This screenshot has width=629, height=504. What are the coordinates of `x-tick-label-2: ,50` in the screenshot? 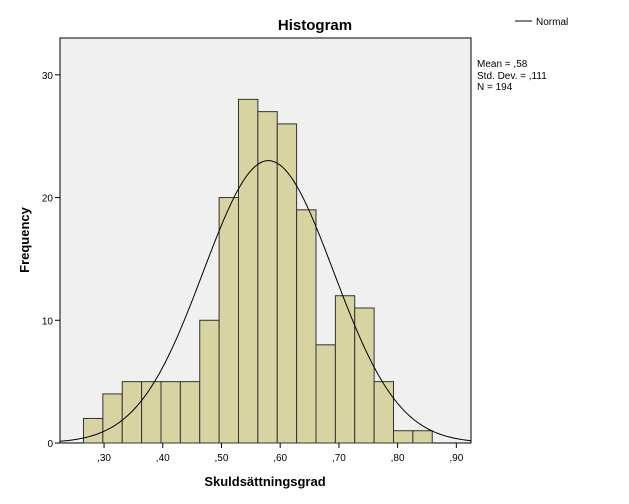 It's located at (222, 458).